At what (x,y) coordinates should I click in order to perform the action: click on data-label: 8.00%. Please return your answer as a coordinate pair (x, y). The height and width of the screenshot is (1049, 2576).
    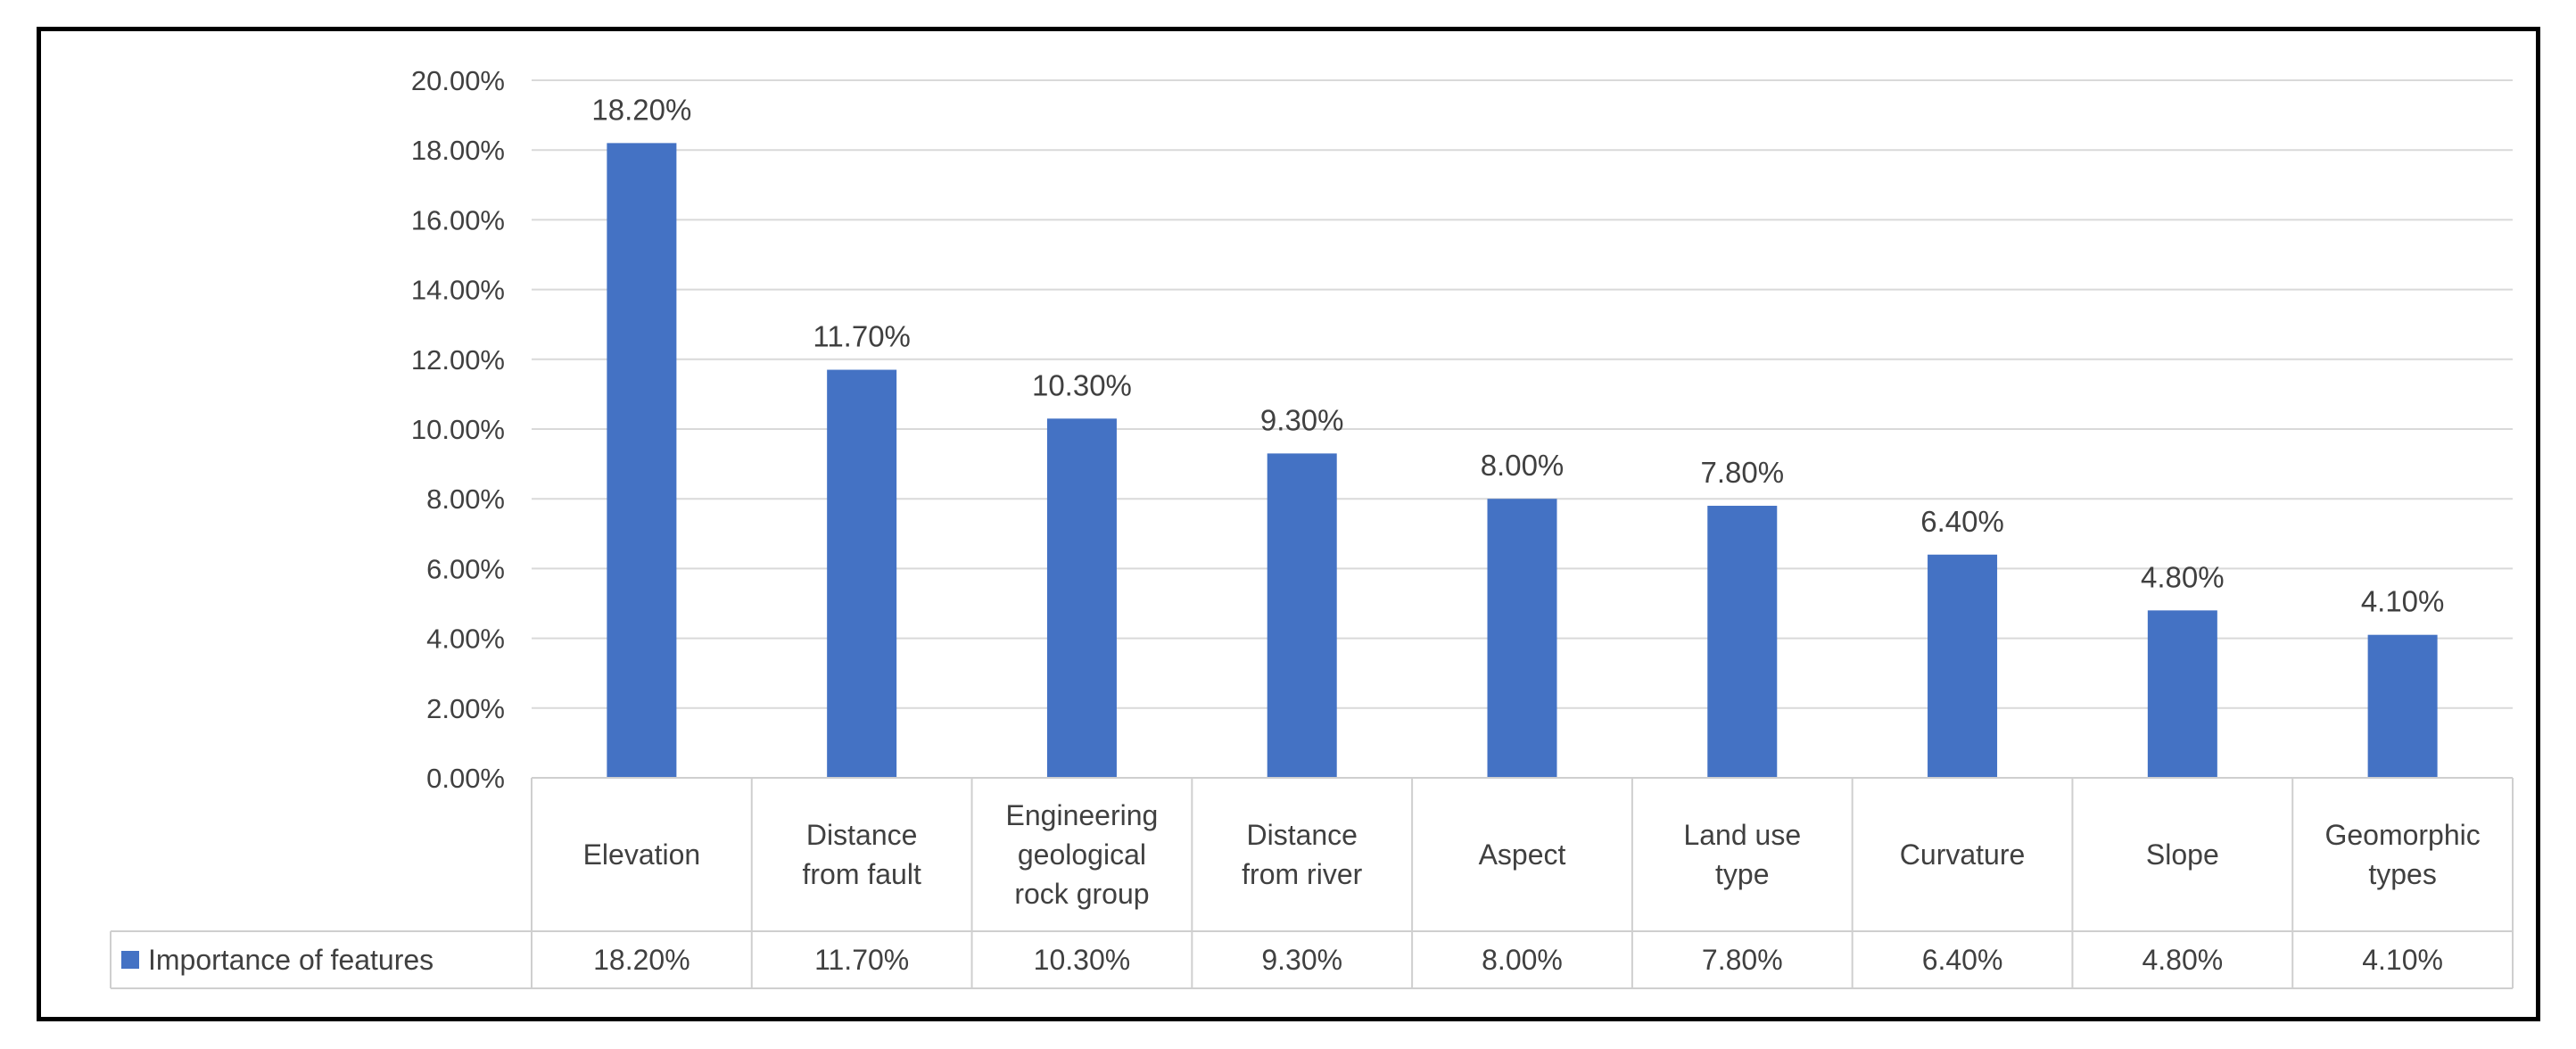
    Looking at the image, I should click on (1523, 465).